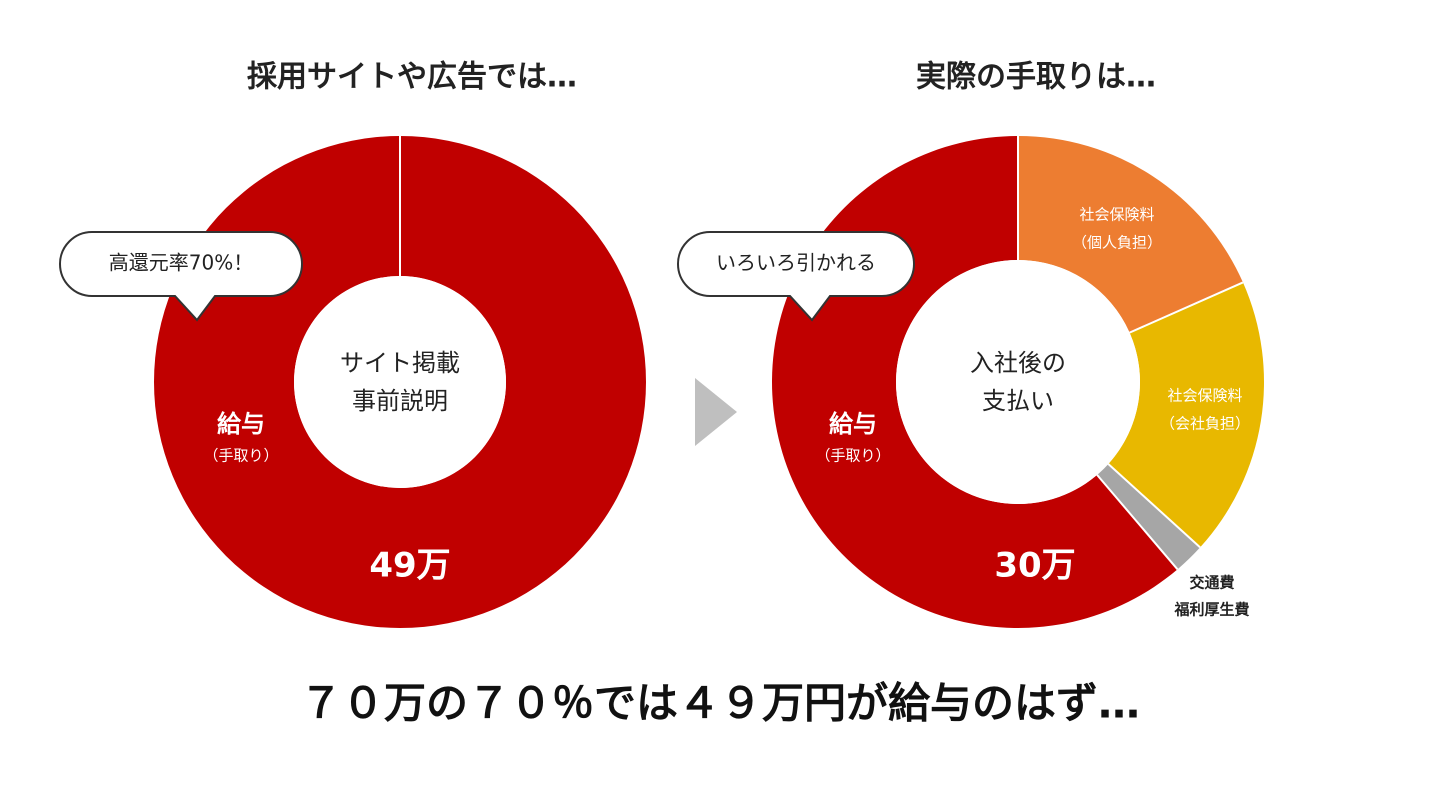  What do you see at coordinates (400, 401) in the screenshot?
I see `center-label: 事前説明` at bounding box center [400, 401].